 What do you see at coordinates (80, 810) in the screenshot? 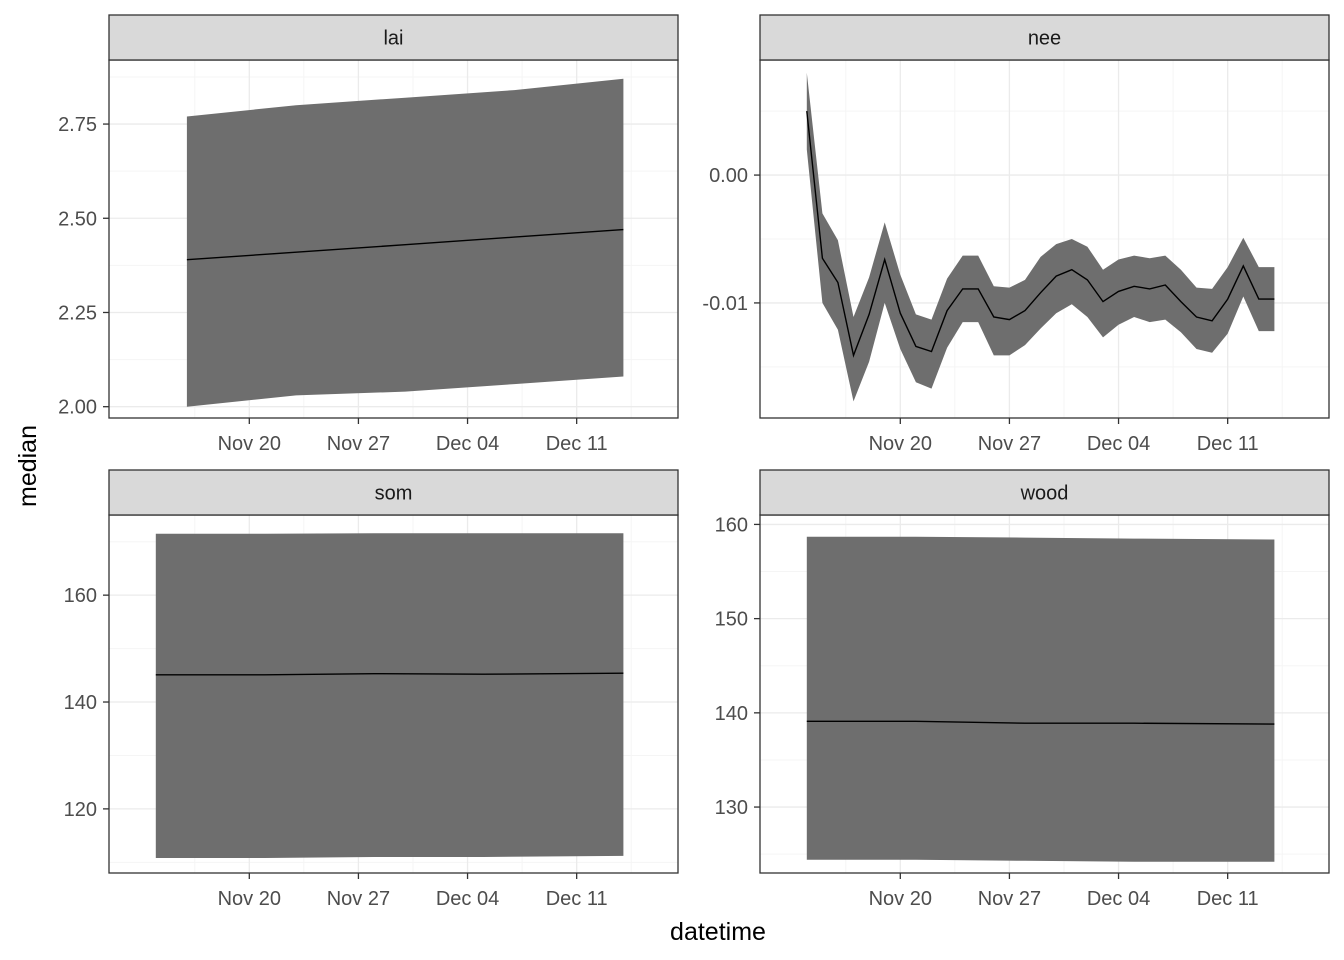
I see `y-tick-label: 120` at bounding box center [80, 810].